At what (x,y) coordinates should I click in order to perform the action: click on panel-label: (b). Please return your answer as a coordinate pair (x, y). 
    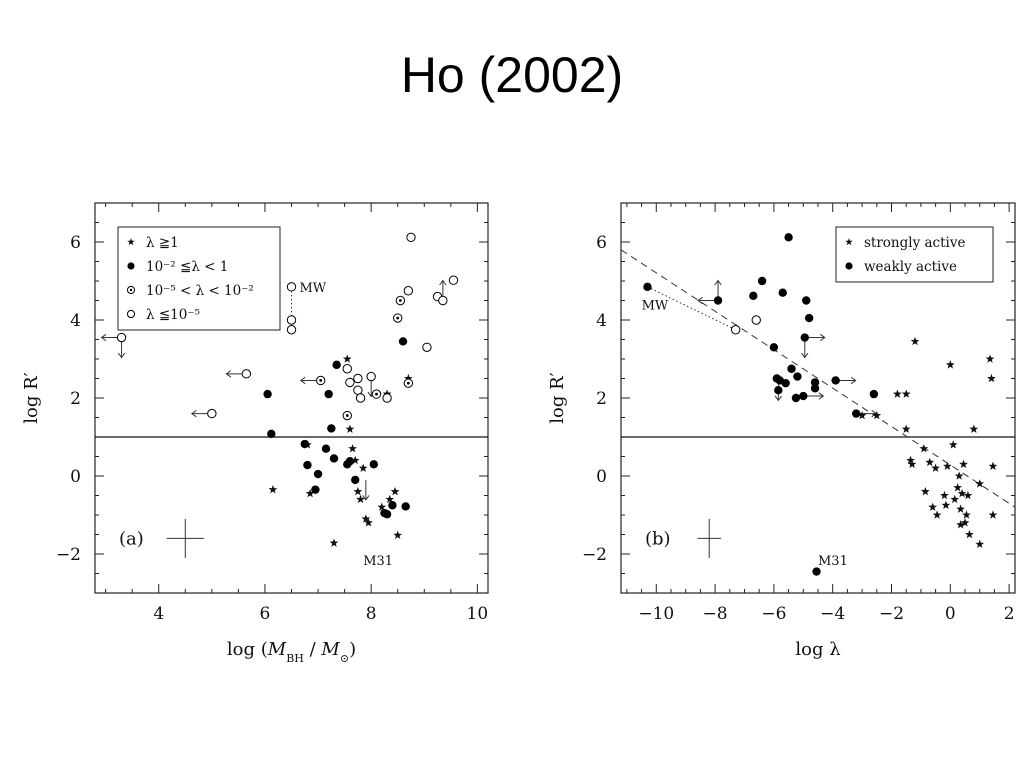
    Looking at the image, I should click on (658, 538).